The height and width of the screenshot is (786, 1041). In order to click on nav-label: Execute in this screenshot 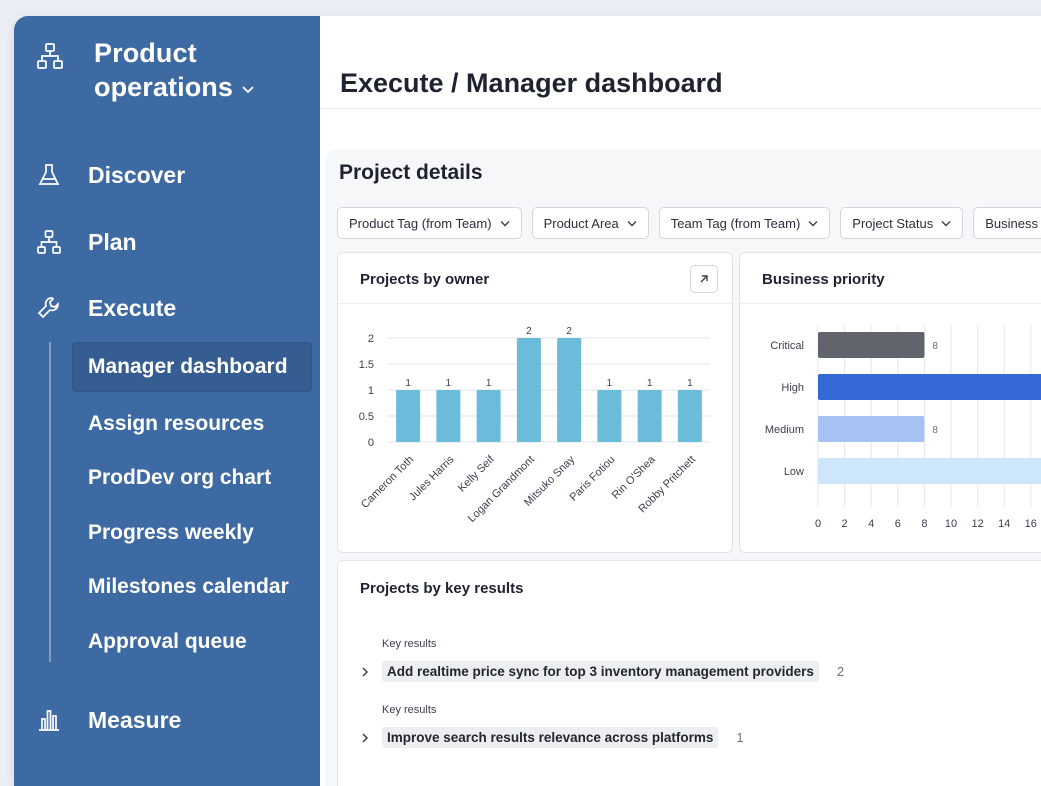, I will do `click(132, 307)`.